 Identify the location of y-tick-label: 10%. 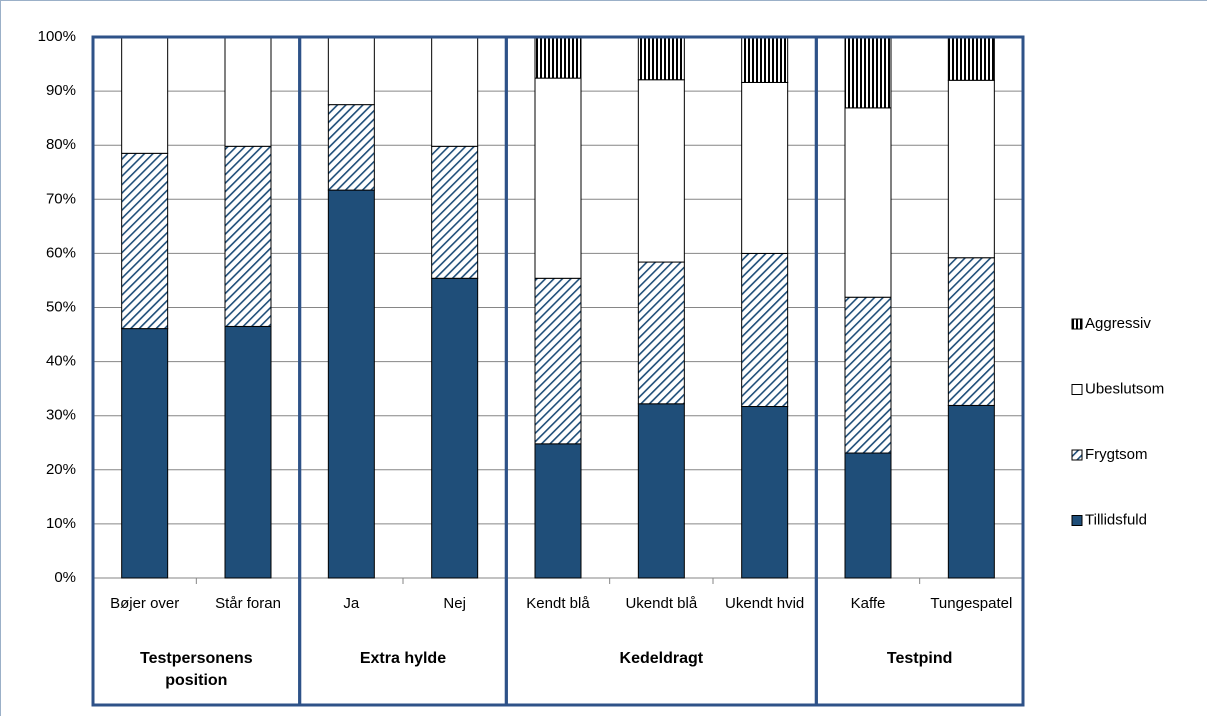
(61, 523).